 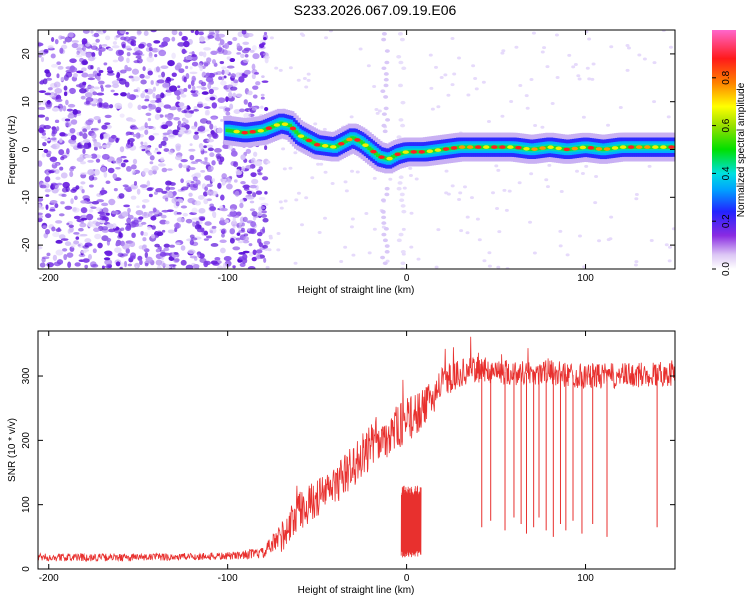 What do you see at coordinates (510, 147) in the screenshot?
I see `heatmap-peak` at bounding box center [510, 147].